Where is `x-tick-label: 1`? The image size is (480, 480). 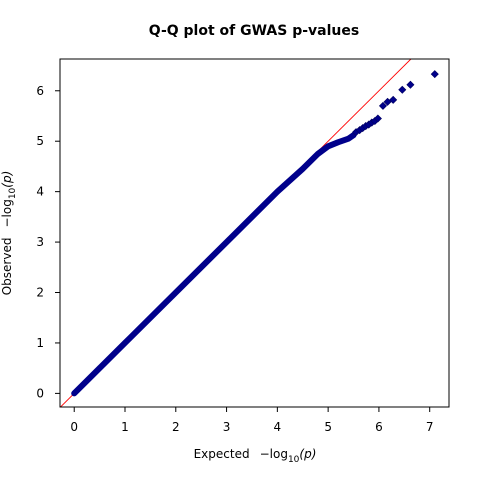 x-tick-label: 1 is located at coordinates (125, 427).